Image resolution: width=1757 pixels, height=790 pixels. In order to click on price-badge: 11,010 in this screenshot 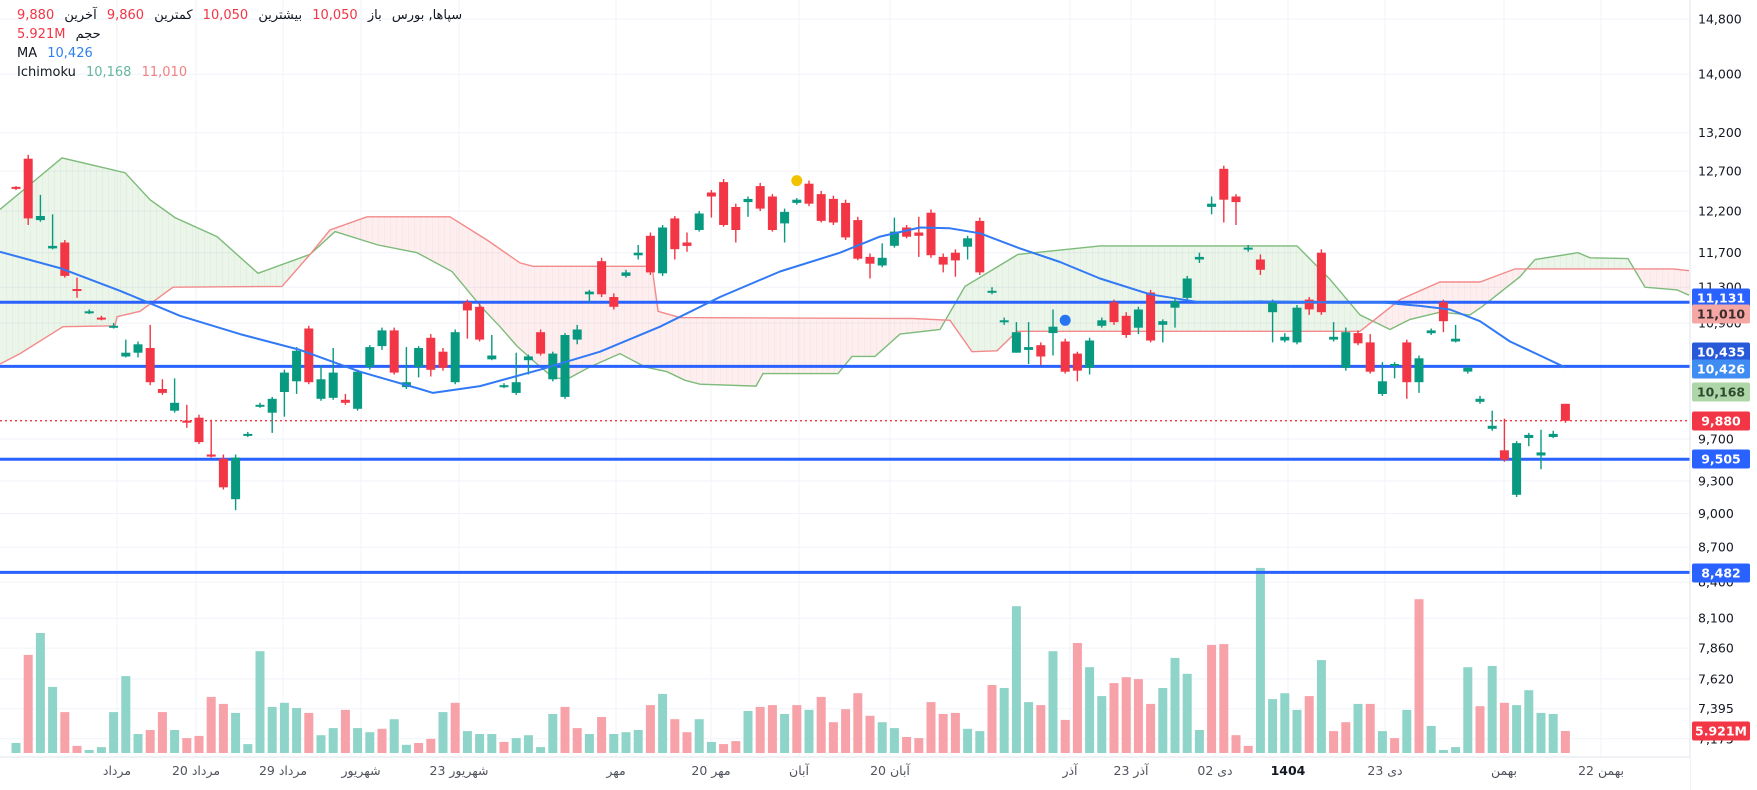, I will do `click(1721, 314)`.